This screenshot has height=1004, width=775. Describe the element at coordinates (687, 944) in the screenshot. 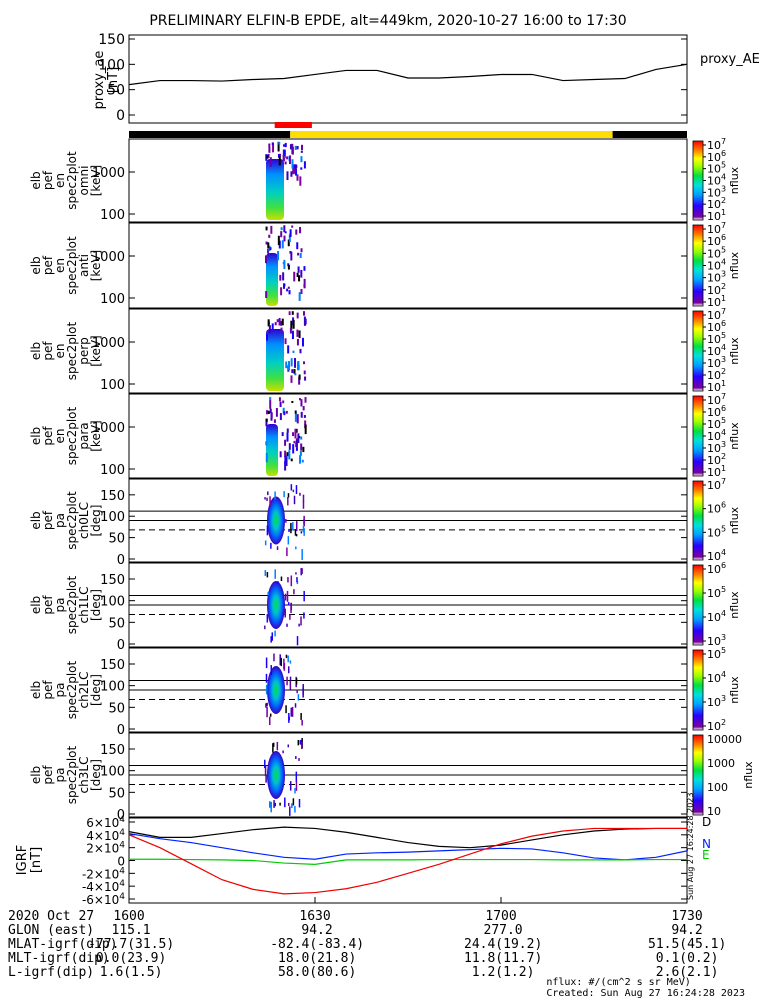

I see `footer-value: 51.5(45.1)` at that location.